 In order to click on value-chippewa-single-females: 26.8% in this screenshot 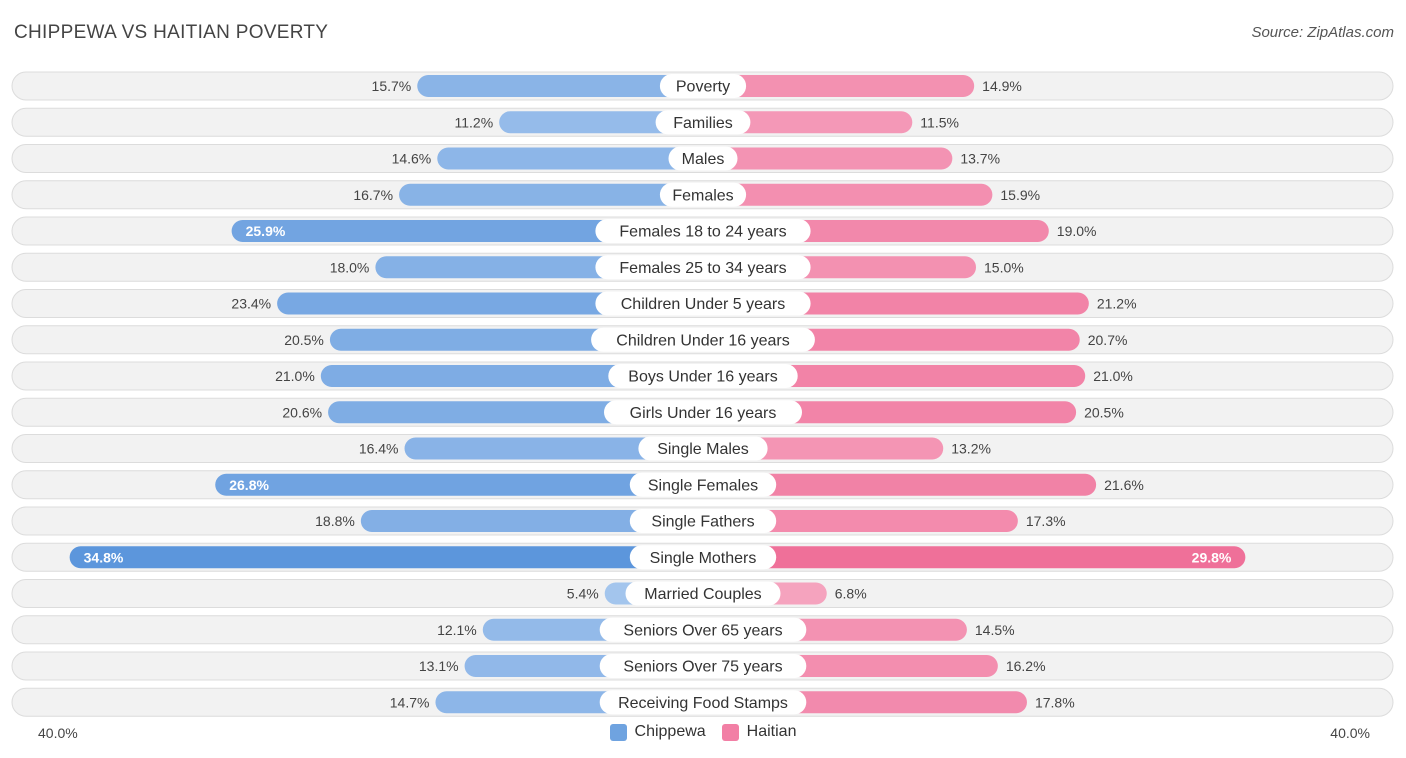, I will do `click(249, 485)`.